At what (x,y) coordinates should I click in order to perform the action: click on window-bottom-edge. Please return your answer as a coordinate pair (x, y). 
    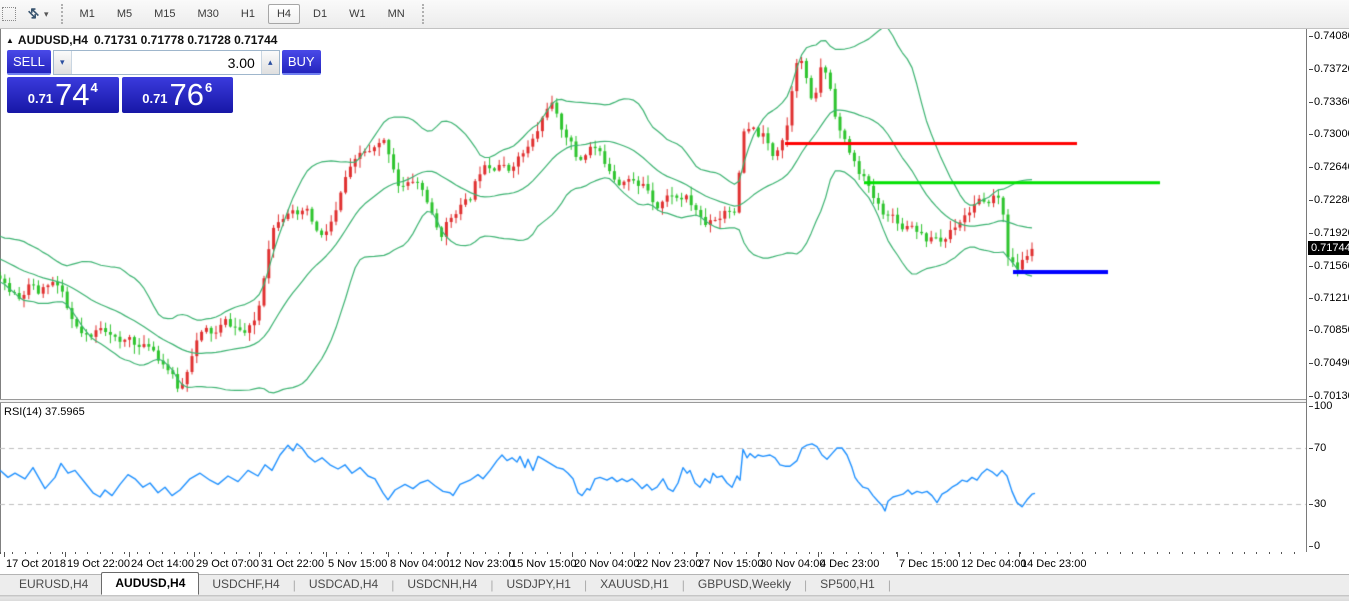
    Looking at the image, I should click on (674, 598).